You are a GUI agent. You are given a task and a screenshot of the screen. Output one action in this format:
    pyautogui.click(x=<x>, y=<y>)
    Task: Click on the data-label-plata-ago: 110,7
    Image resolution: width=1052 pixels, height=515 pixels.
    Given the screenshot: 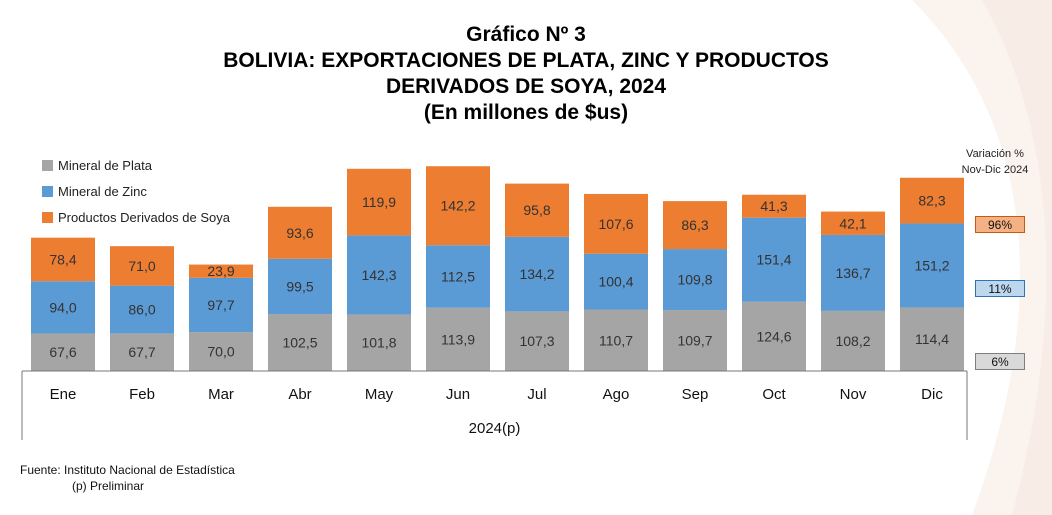 What is the action you would take?
    pyautogui.click(x=616, y=340)
    